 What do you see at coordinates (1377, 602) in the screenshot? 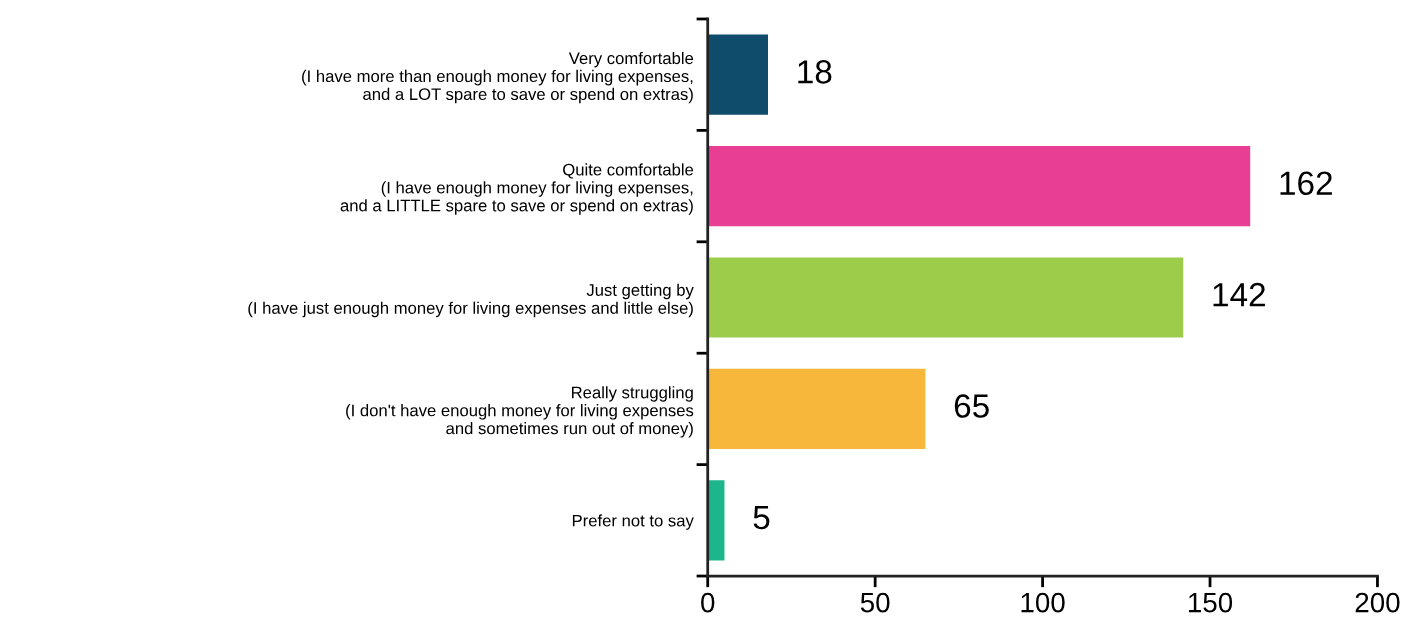
I see `x-tick-label: 200` at bounding box center [1377, 602].